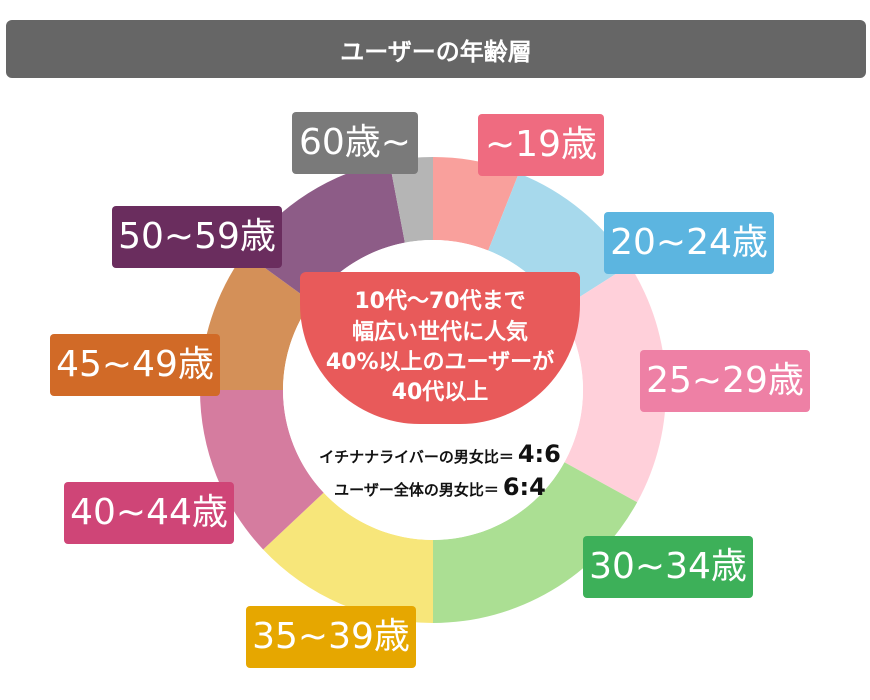  What do you see at coordinates (416, 490) in the screenshot?
I see `ratio-all-label: ユーザー全体の男女比＝` at bounding box center [416, 490].